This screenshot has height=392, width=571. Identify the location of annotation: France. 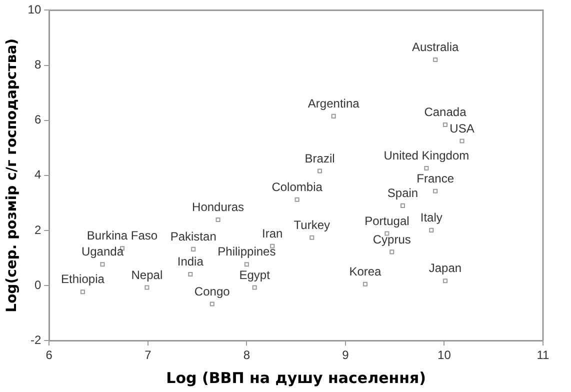
(435, 178).